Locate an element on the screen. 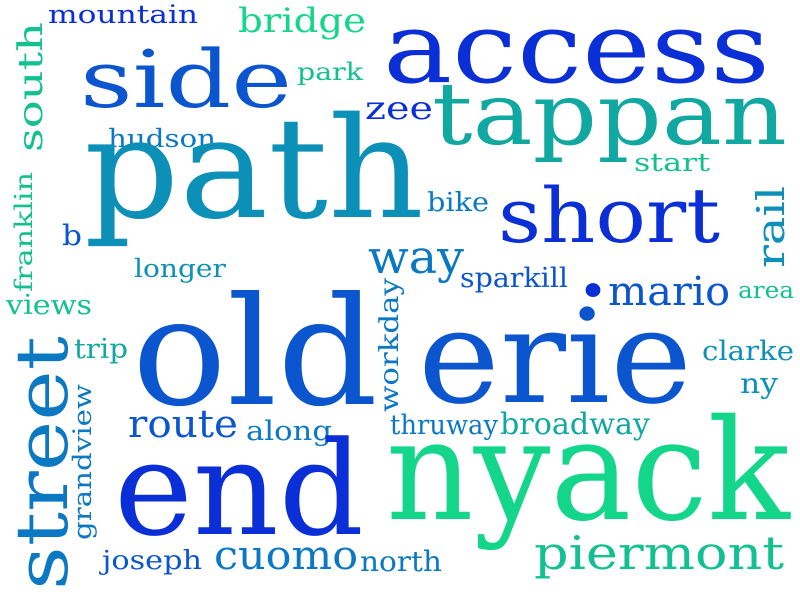 This screenshot has width=800, height=600. word-start: start is located at coordinates (672, 162).